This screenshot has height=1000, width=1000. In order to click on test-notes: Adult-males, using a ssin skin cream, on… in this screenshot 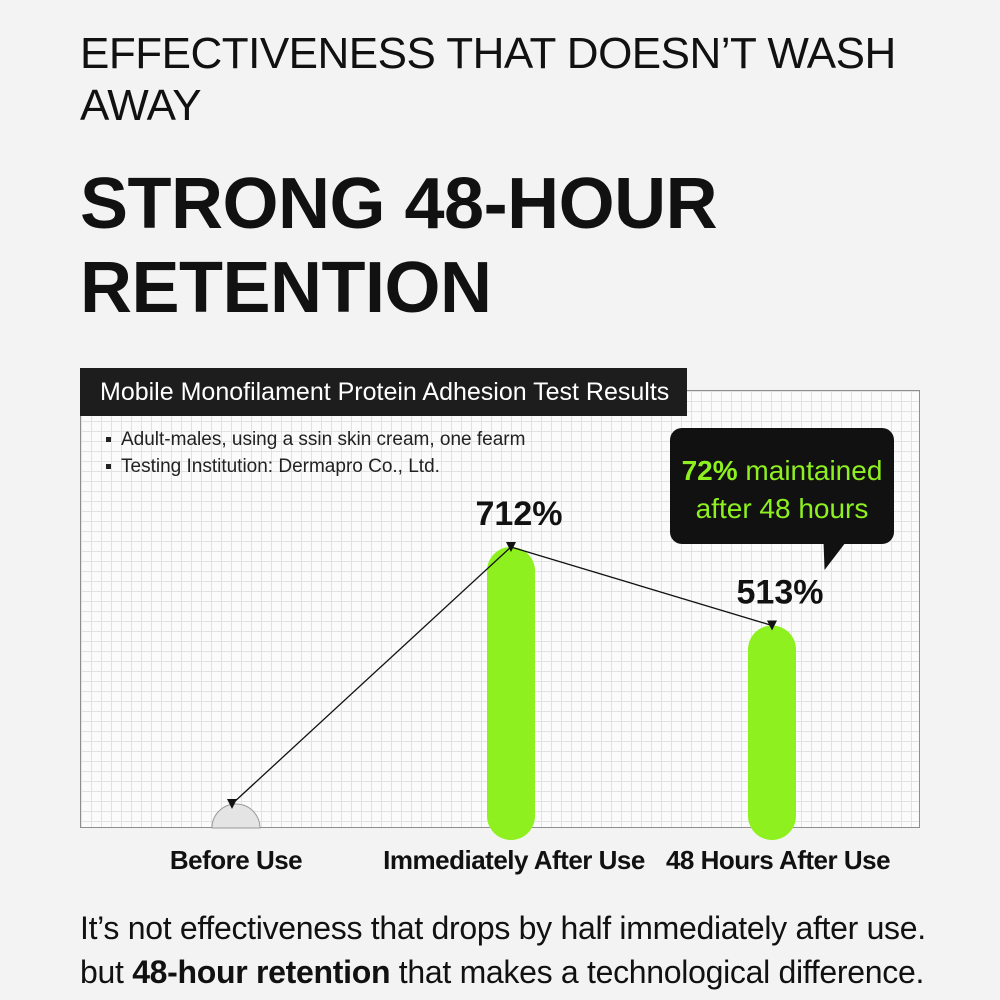, I will do `click(315, 453)`.